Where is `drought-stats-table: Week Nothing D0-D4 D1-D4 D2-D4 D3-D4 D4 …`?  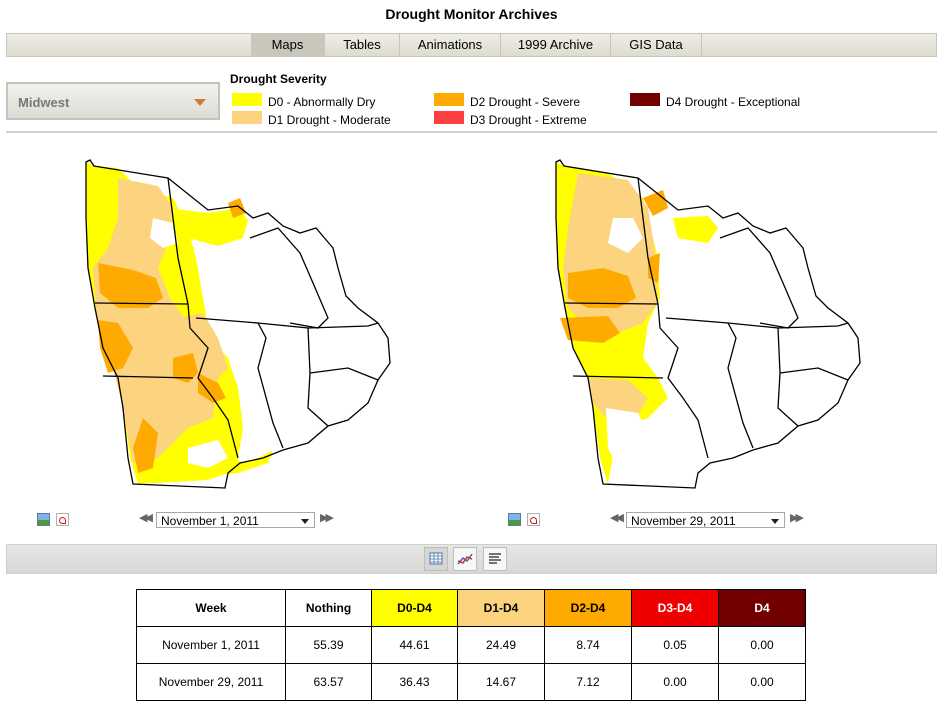 drought-stats-table: Week Nothing D0-D4 D1-D4 D2-D4 D3-D4 D4 … is located at coordinates (471, 645).